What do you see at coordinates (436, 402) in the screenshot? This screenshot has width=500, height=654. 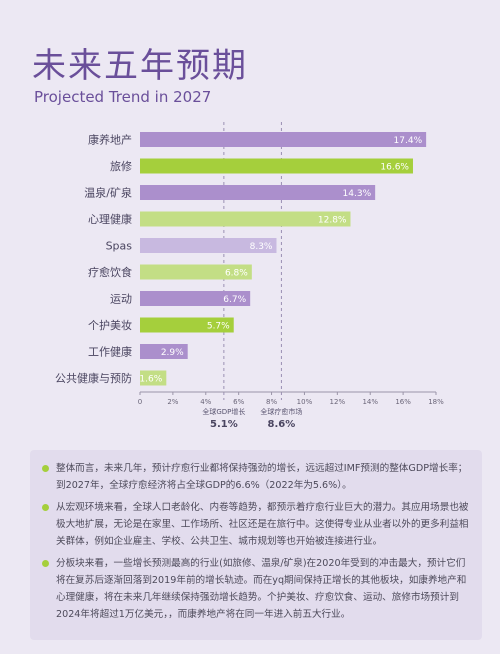 I see `x-tick-label: 18%` at bounding box center [436, 402].